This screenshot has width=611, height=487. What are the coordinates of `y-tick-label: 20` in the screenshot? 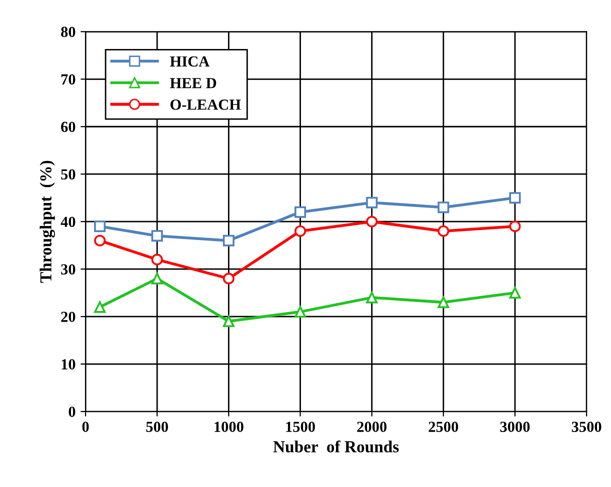 It's located at (68, 317).